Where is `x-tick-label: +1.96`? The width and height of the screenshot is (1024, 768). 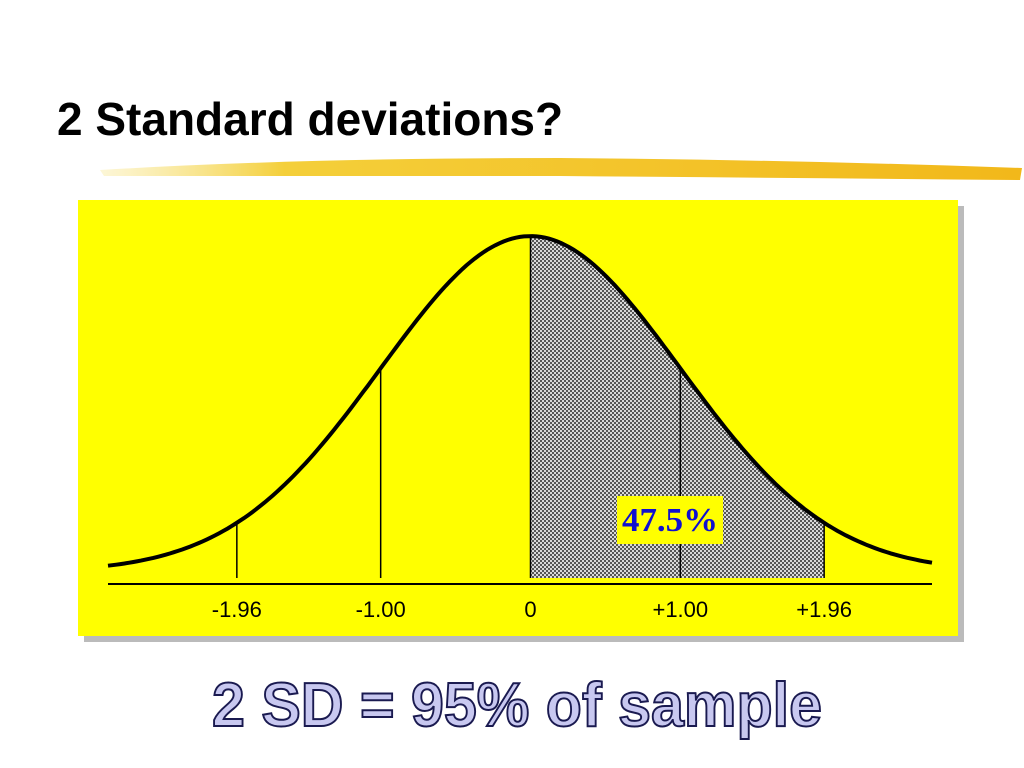
x-tick-label: +1.96 is located at coordinates (824, 609).